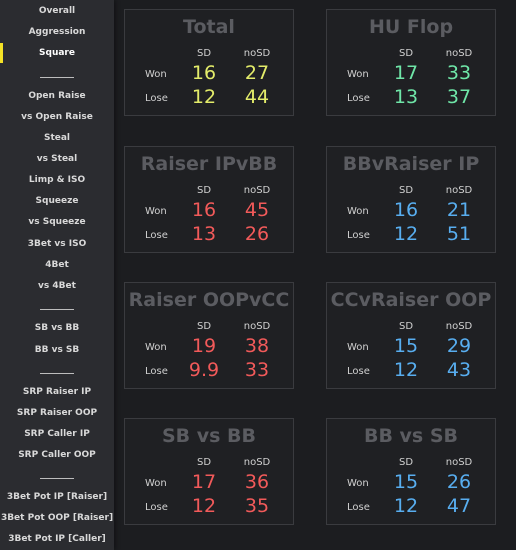  Describe the element at coordinates (209, 164) in the screenshot. I see `card-title: Raiser IPvBB` at that location.